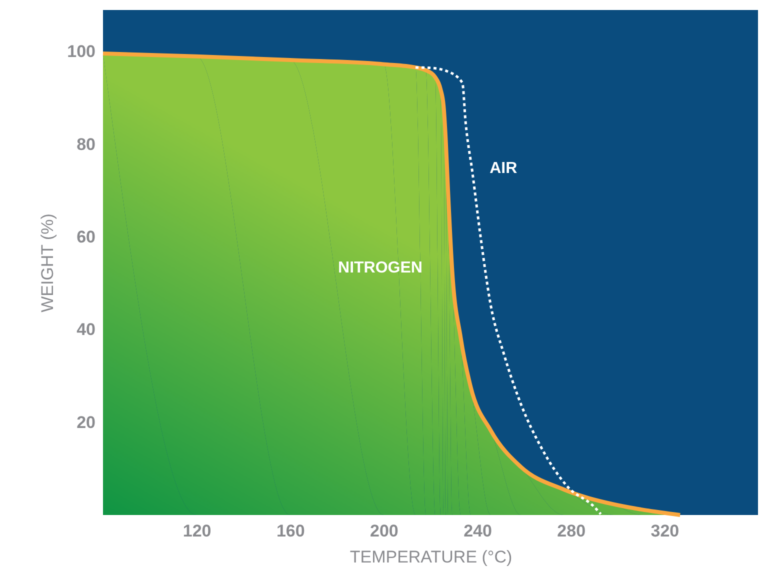  Describe the element at coordinates (197, 531) in the screenshot. I see `x-tick-label: 120` at that location.